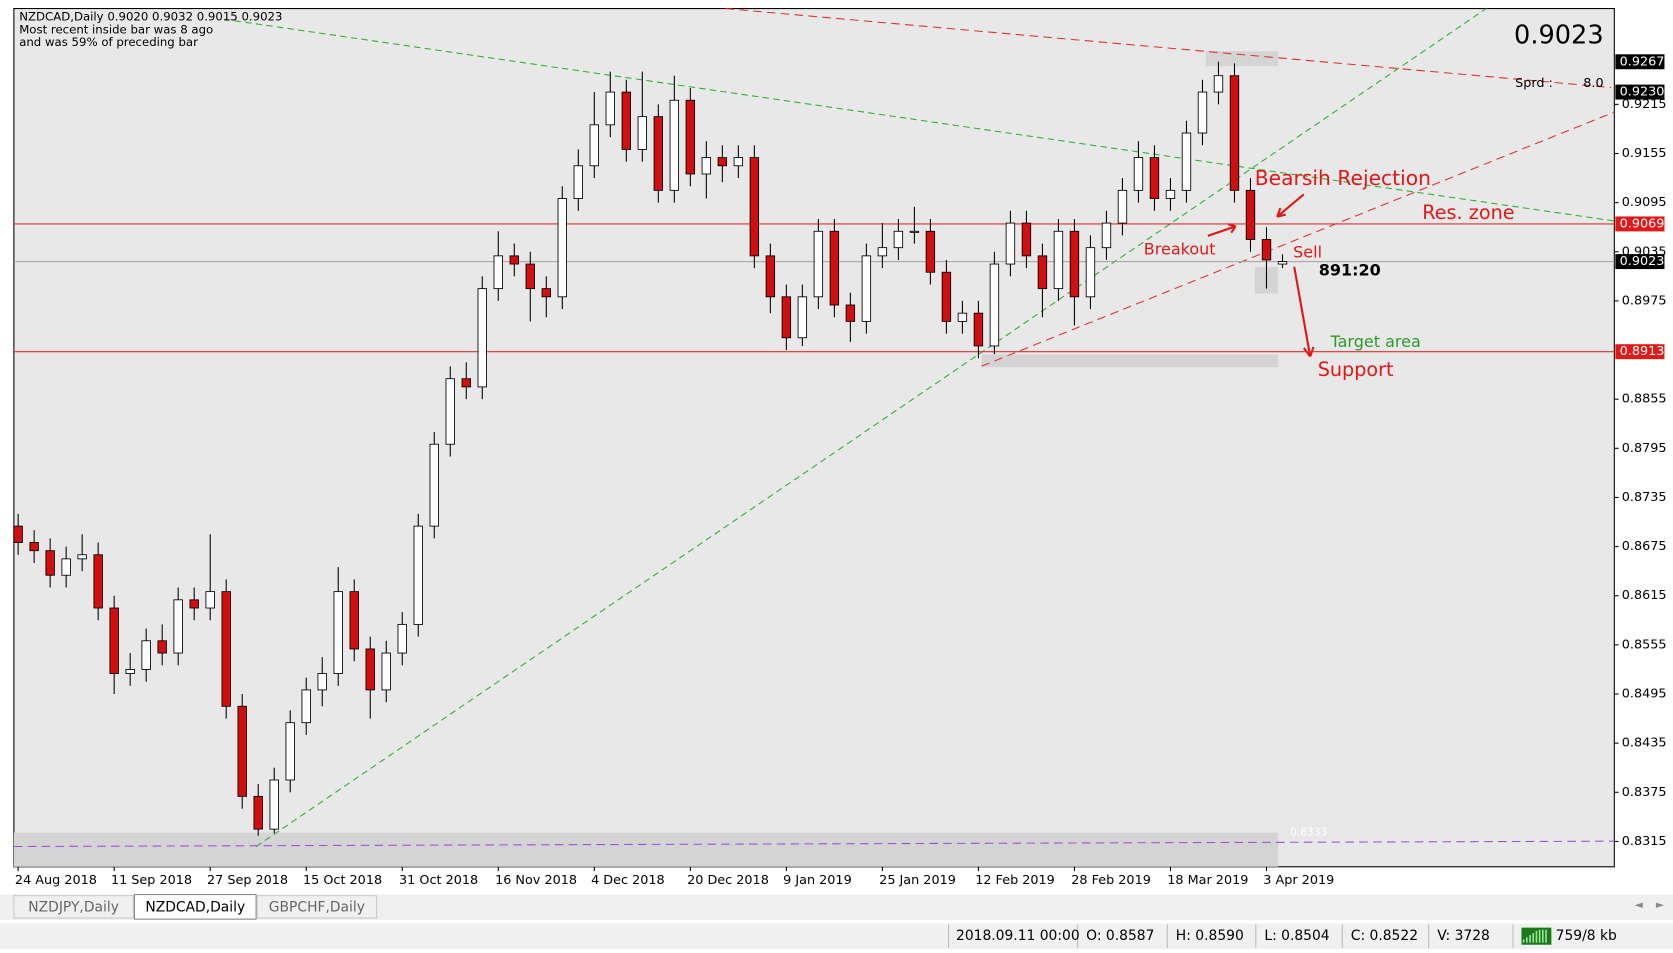 This screenshot has height=953, width=1673. I want to click on tab-label: NZDJPY,Daily, so click(73, 907).